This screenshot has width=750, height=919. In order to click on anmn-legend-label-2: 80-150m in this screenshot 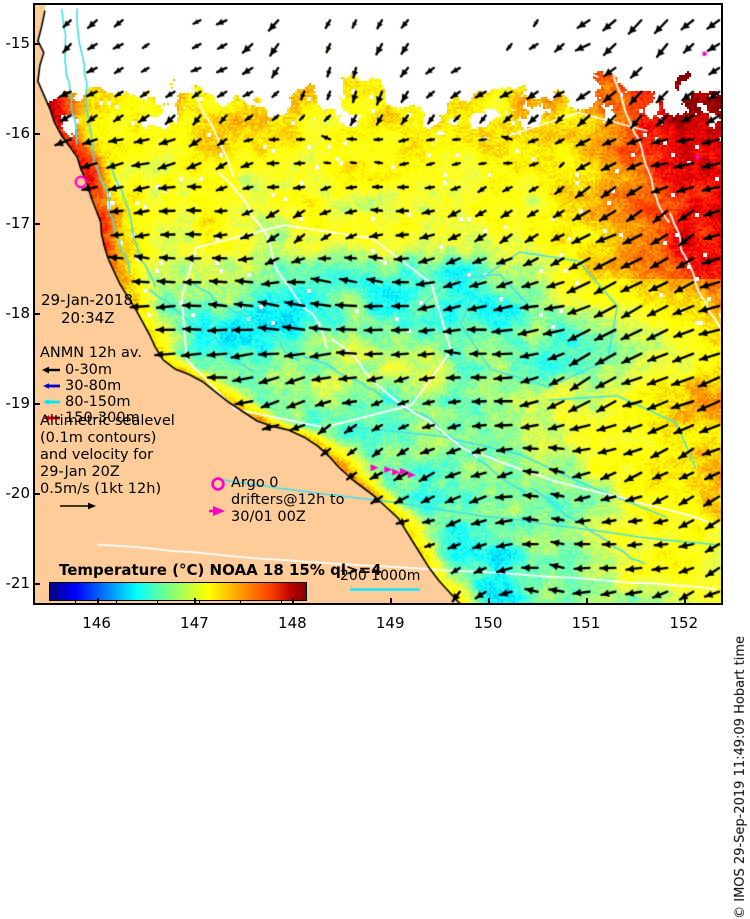, I will do `click(98, 402)`.